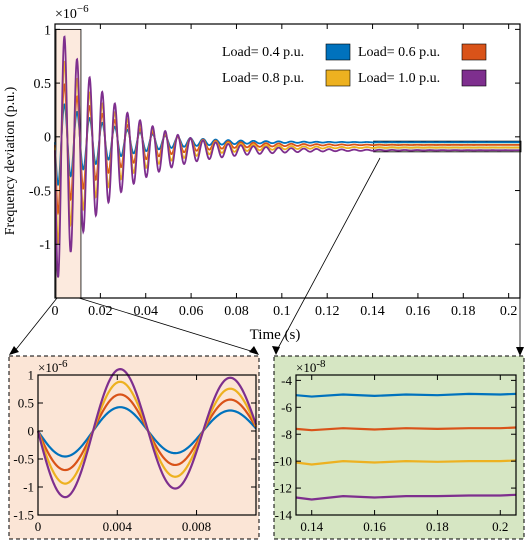 This screenshot has height=550, width=531. What do you see at coordinates (31, 375) in the screenshot?
I see `zoom-left-y-tick-label: 1` at bounding box center [31, 375].